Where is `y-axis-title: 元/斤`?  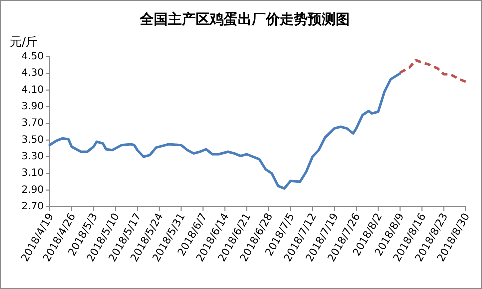 y-axis-title: 元/斤 is located at coordinates (24, 42).